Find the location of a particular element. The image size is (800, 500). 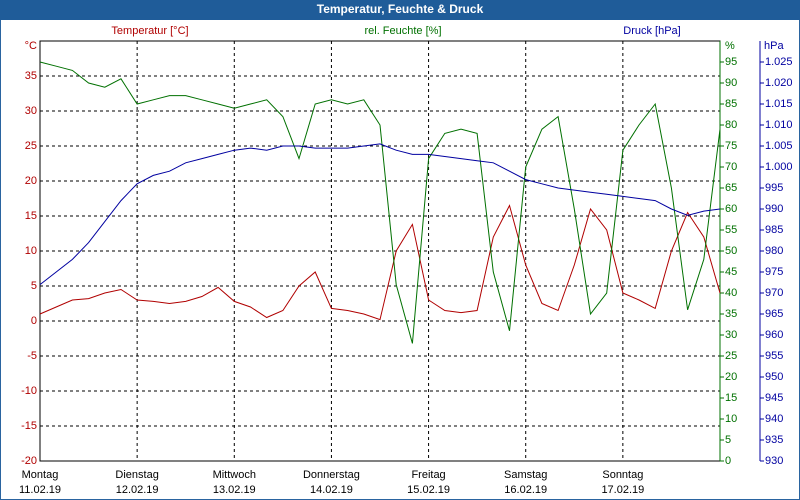

y2-tick-label: 10 is located at coordinates (731, 419).